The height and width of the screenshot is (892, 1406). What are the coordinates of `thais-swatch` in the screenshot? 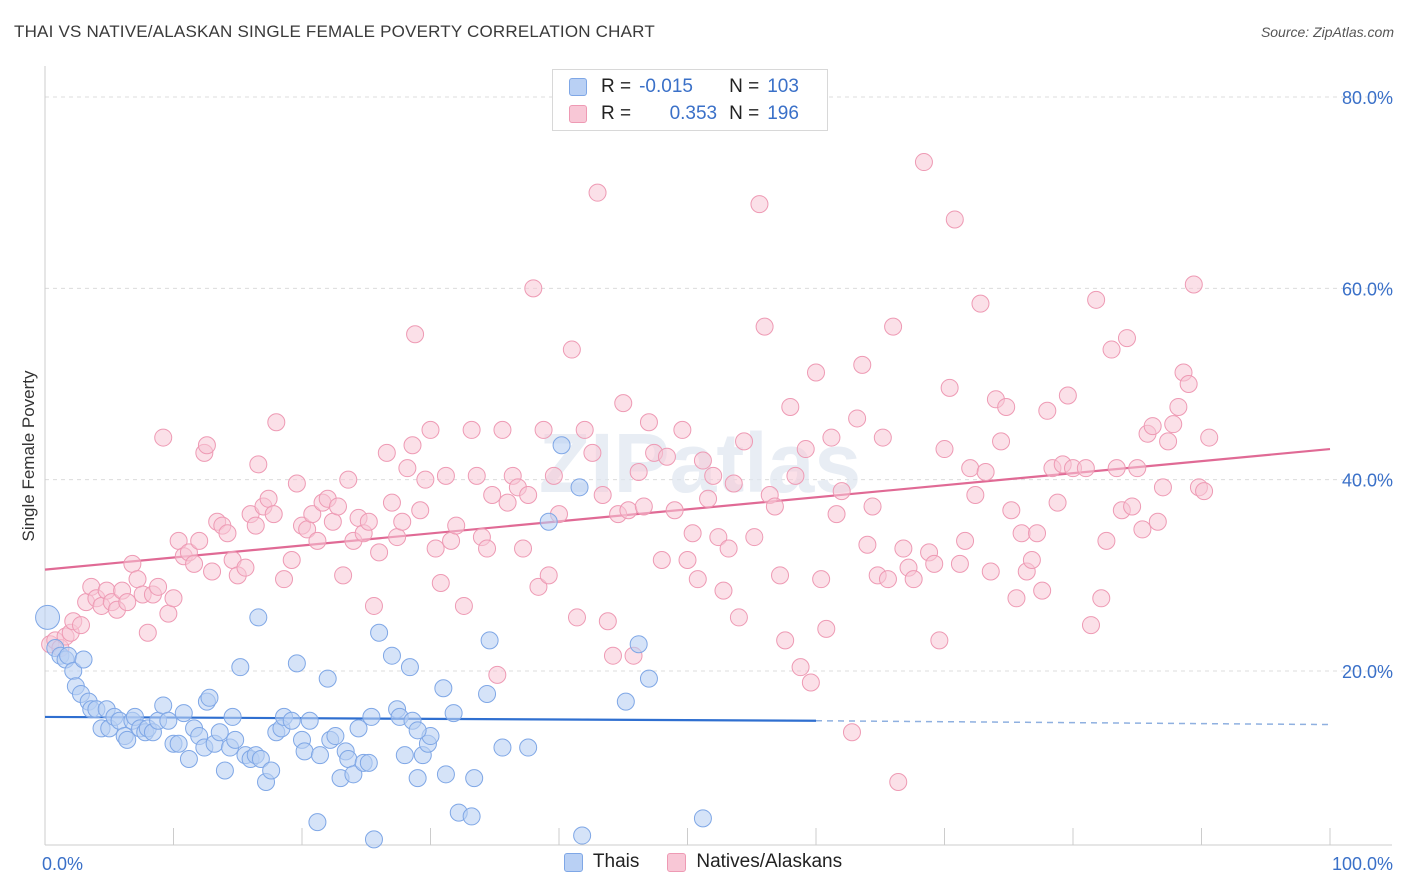 It's located at (578, 87).